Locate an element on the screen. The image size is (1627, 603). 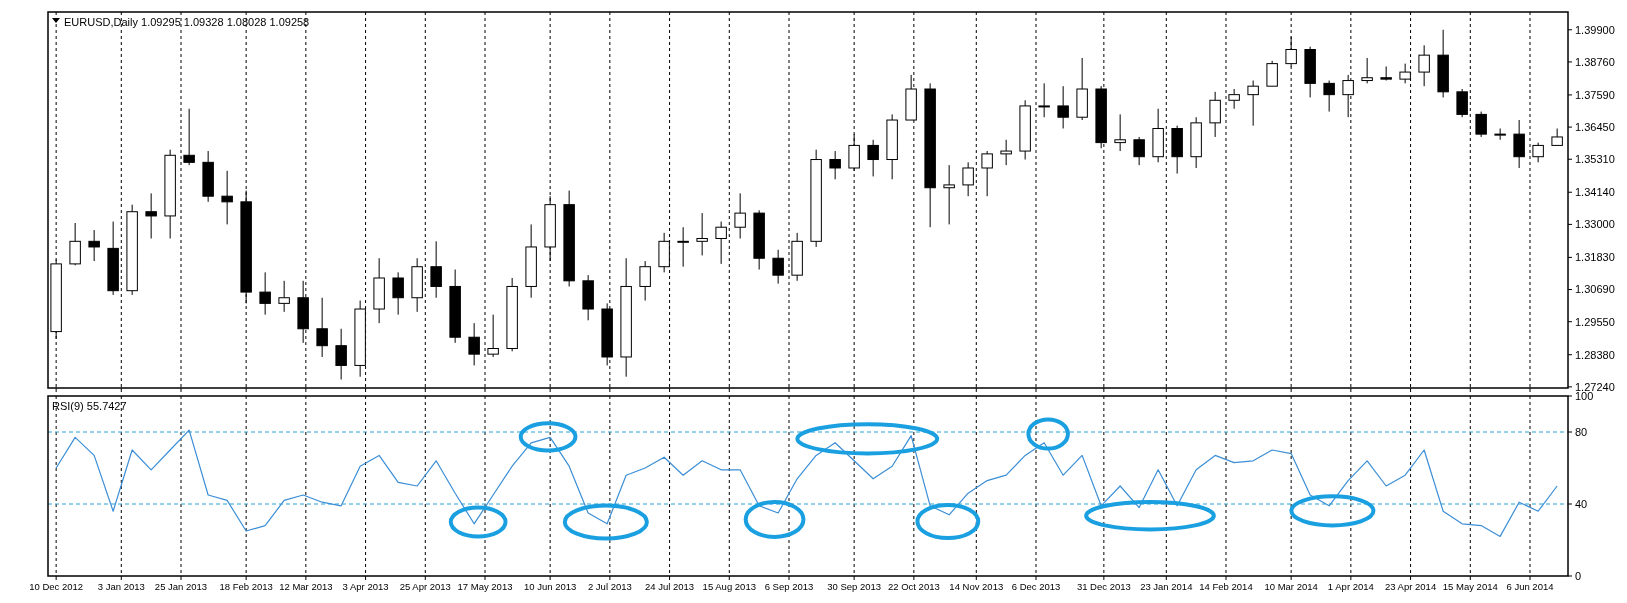
x-tick-label: 25 Apr 2013 is located at coordinates (425, 586).